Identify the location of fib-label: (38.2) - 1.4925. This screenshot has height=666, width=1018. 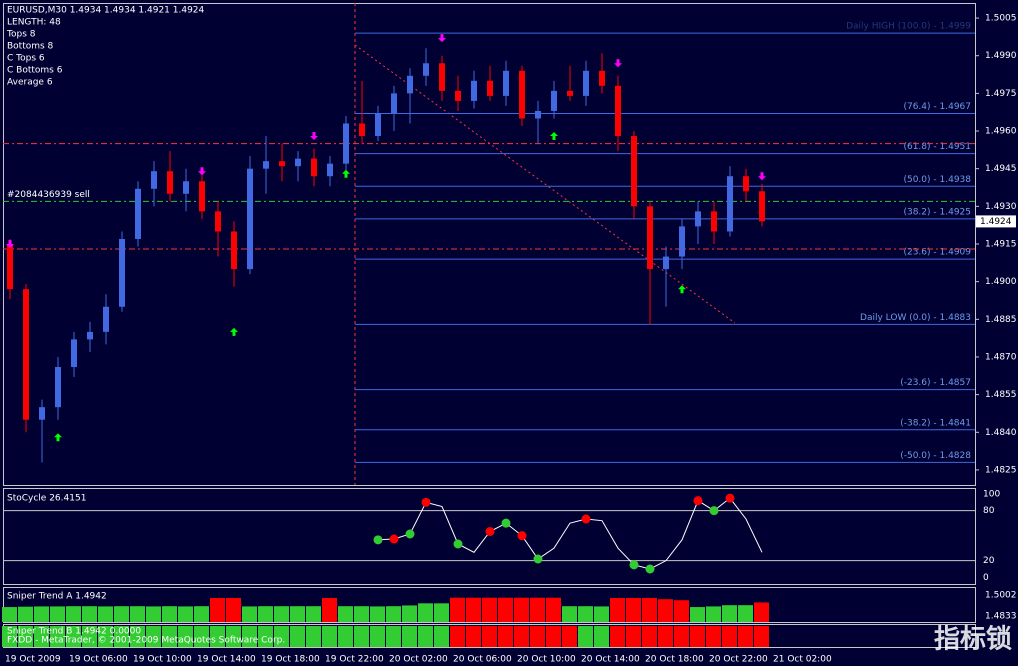
(937, 212).